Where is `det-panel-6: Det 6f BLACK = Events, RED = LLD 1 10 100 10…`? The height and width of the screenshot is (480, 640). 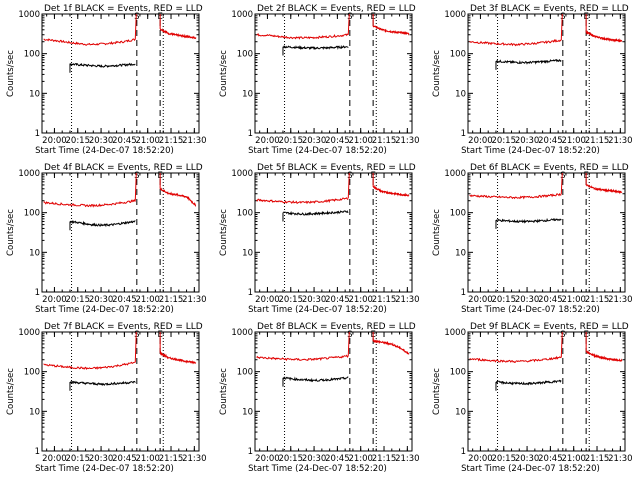
det-panel-6: Det 6f BLACK = Events, RED = LLD 1 10 100 10… is located at coordinates (532, 239).